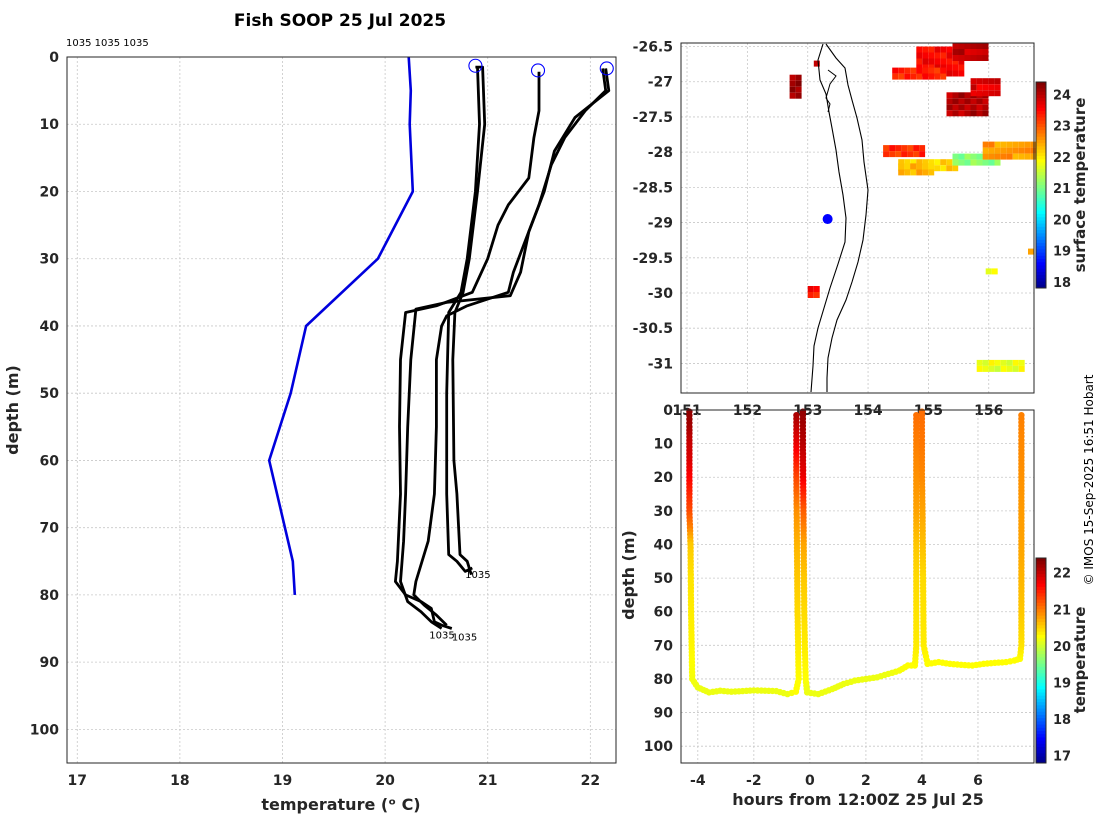 This screenshot has height=820, width=1100. I want to click on profile-y-label: depth (m), so click(12, 410).